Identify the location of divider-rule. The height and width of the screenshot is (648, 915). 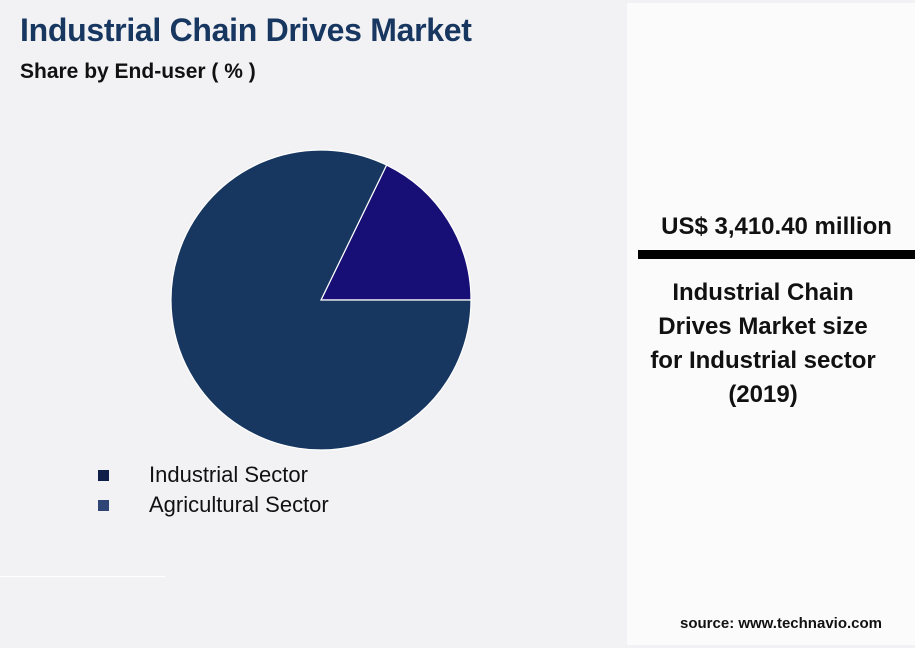
(776, 254).